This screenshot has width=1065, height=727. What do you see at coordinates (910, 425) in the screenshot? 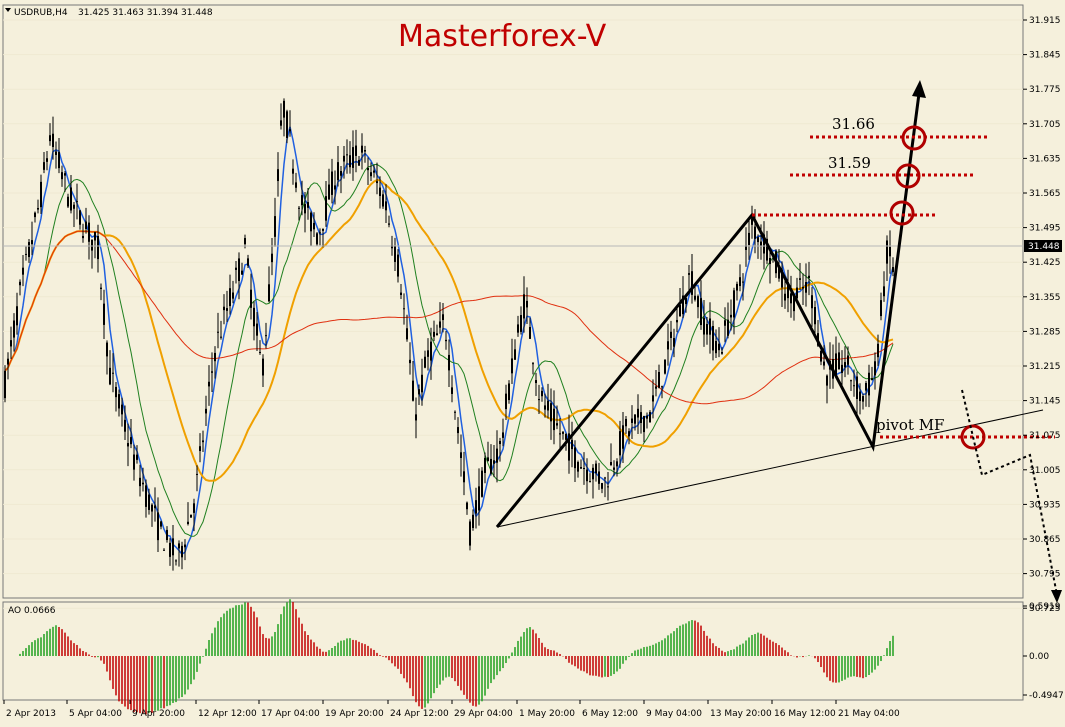
I see `pivot-label: pivot MF` at bounding box center [910, 425].